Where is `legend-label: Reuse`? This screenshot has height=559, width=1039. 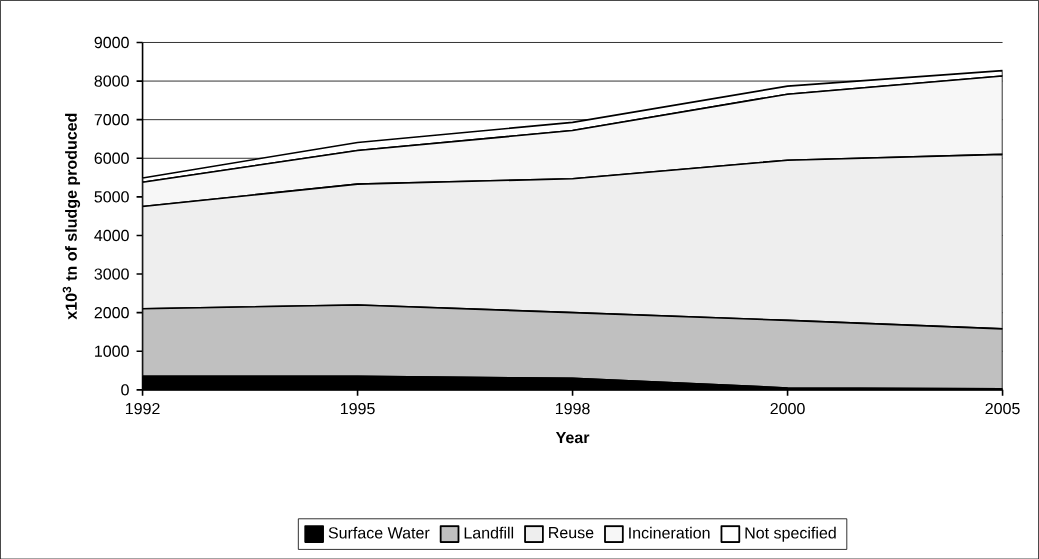 legend-label: Reuse is located at coordinates (571, 532).